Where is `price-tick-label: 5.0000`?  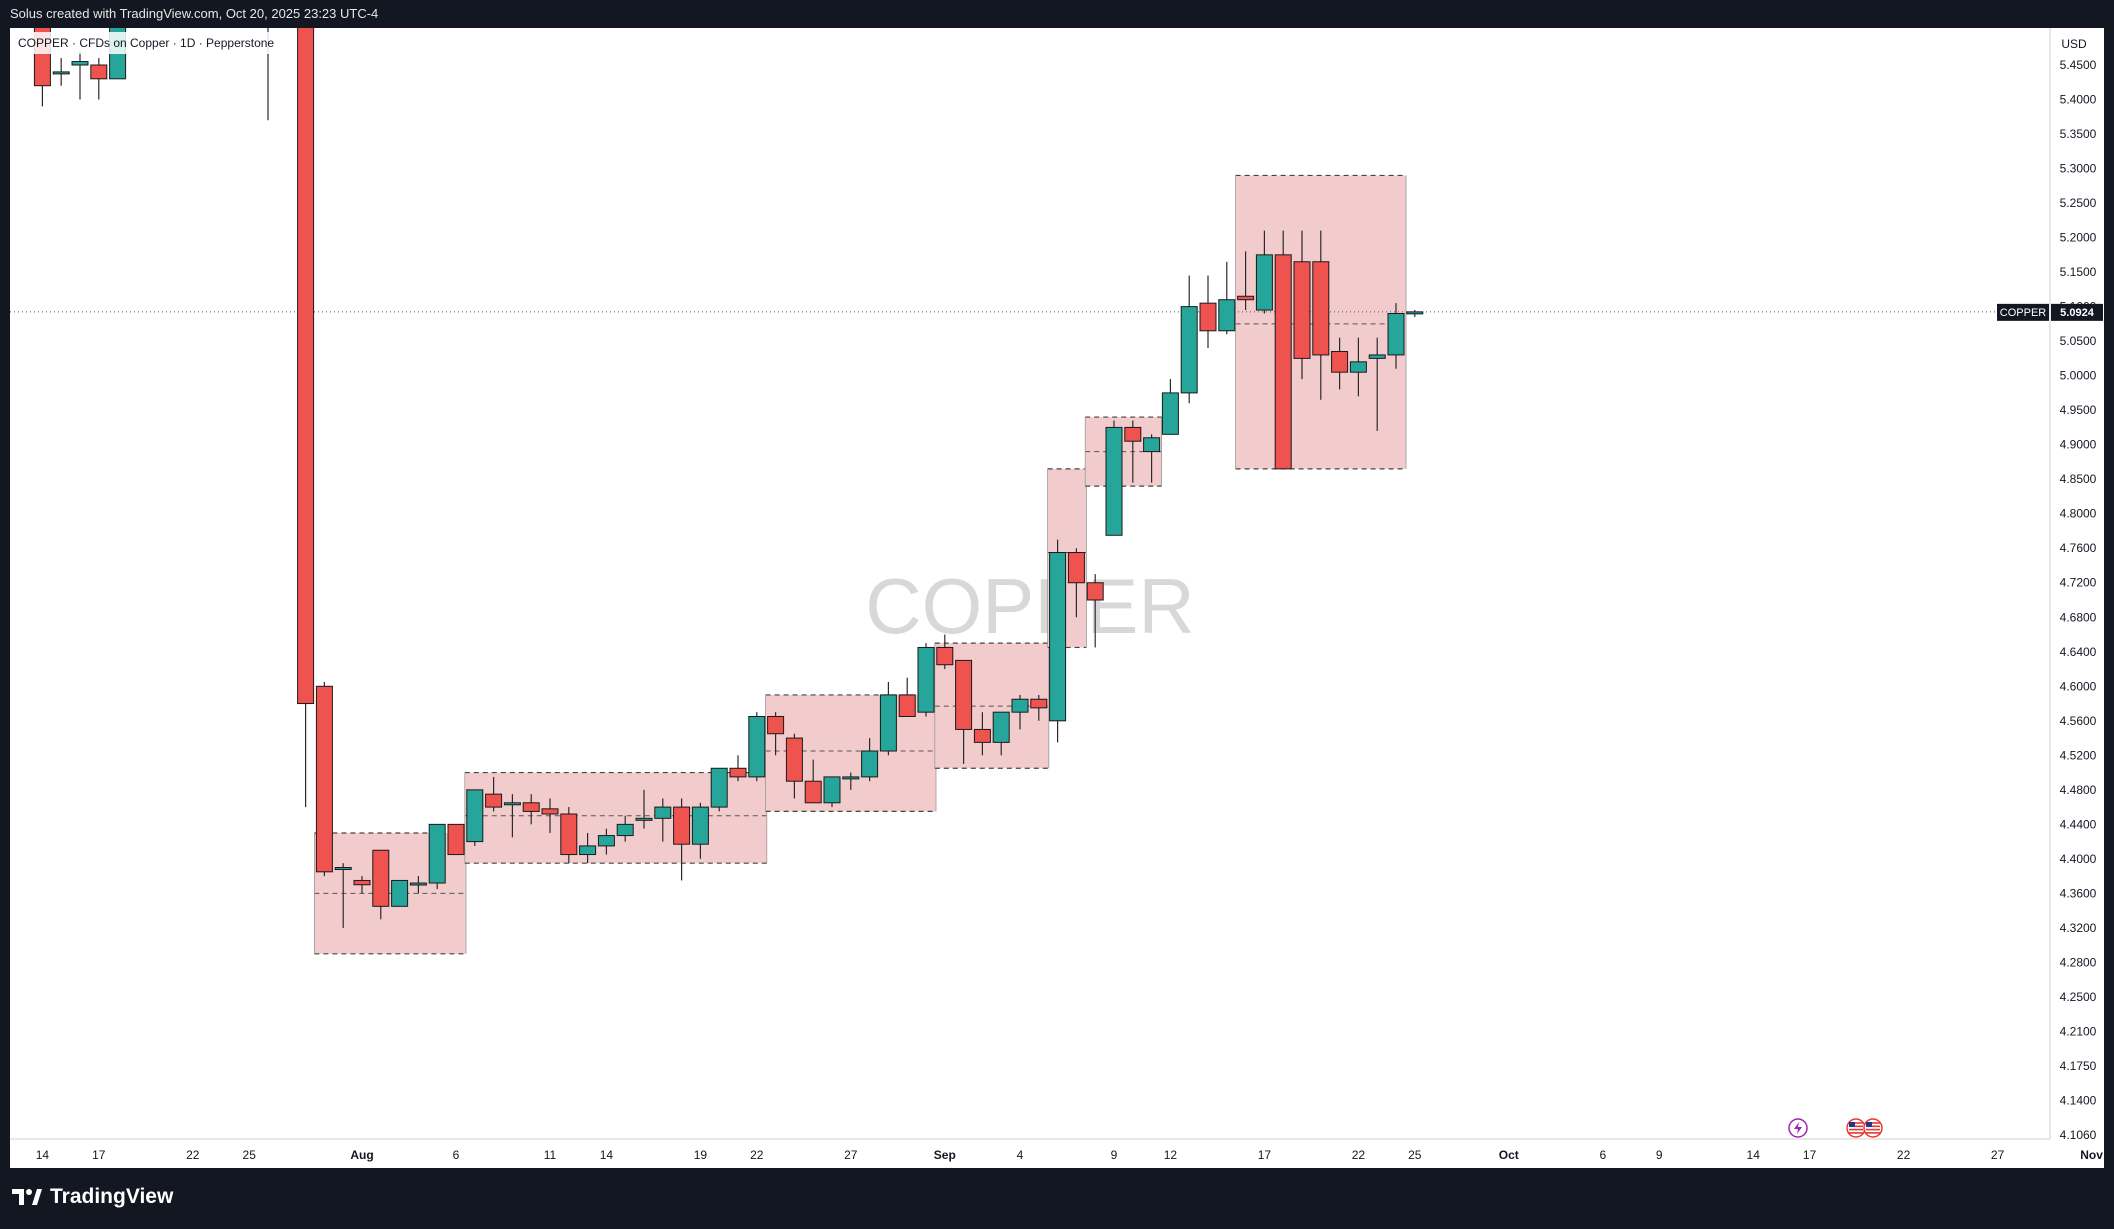
price-tick-label: 5.0000 is located at coordinates (2078, 376).